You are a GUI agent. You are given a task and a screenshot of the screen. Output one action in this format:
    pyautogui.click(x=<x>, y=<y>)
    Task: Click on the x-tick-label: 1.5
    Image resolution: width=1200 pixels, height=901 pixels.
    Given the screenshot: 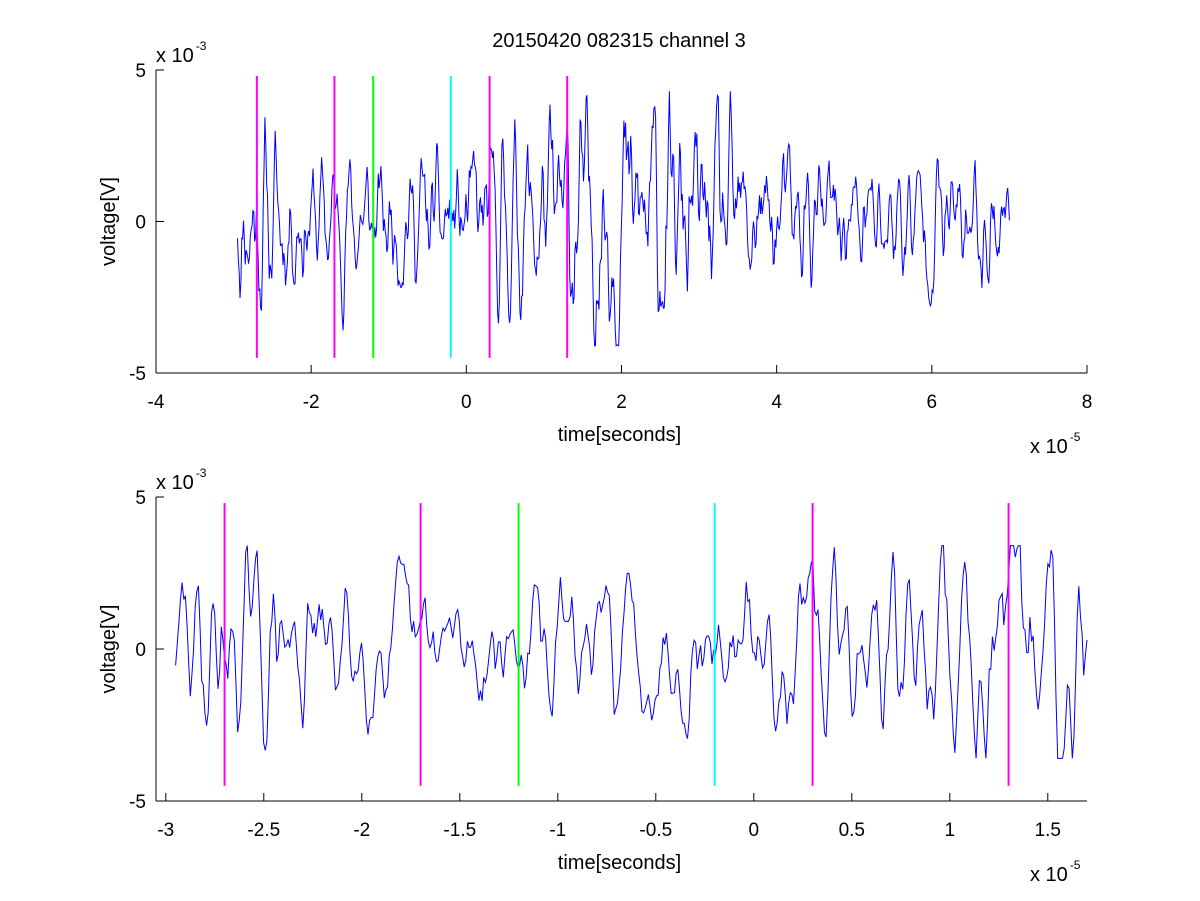 What is the action you would take?
    pyautogui.click(x=1048, y=830)
    